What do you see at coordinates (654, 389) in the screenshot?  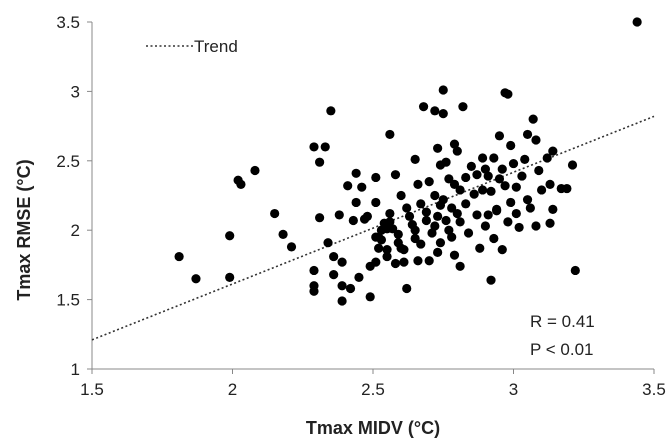 I see `x-tick-label: 3.5` at bounding box center [654, 389].